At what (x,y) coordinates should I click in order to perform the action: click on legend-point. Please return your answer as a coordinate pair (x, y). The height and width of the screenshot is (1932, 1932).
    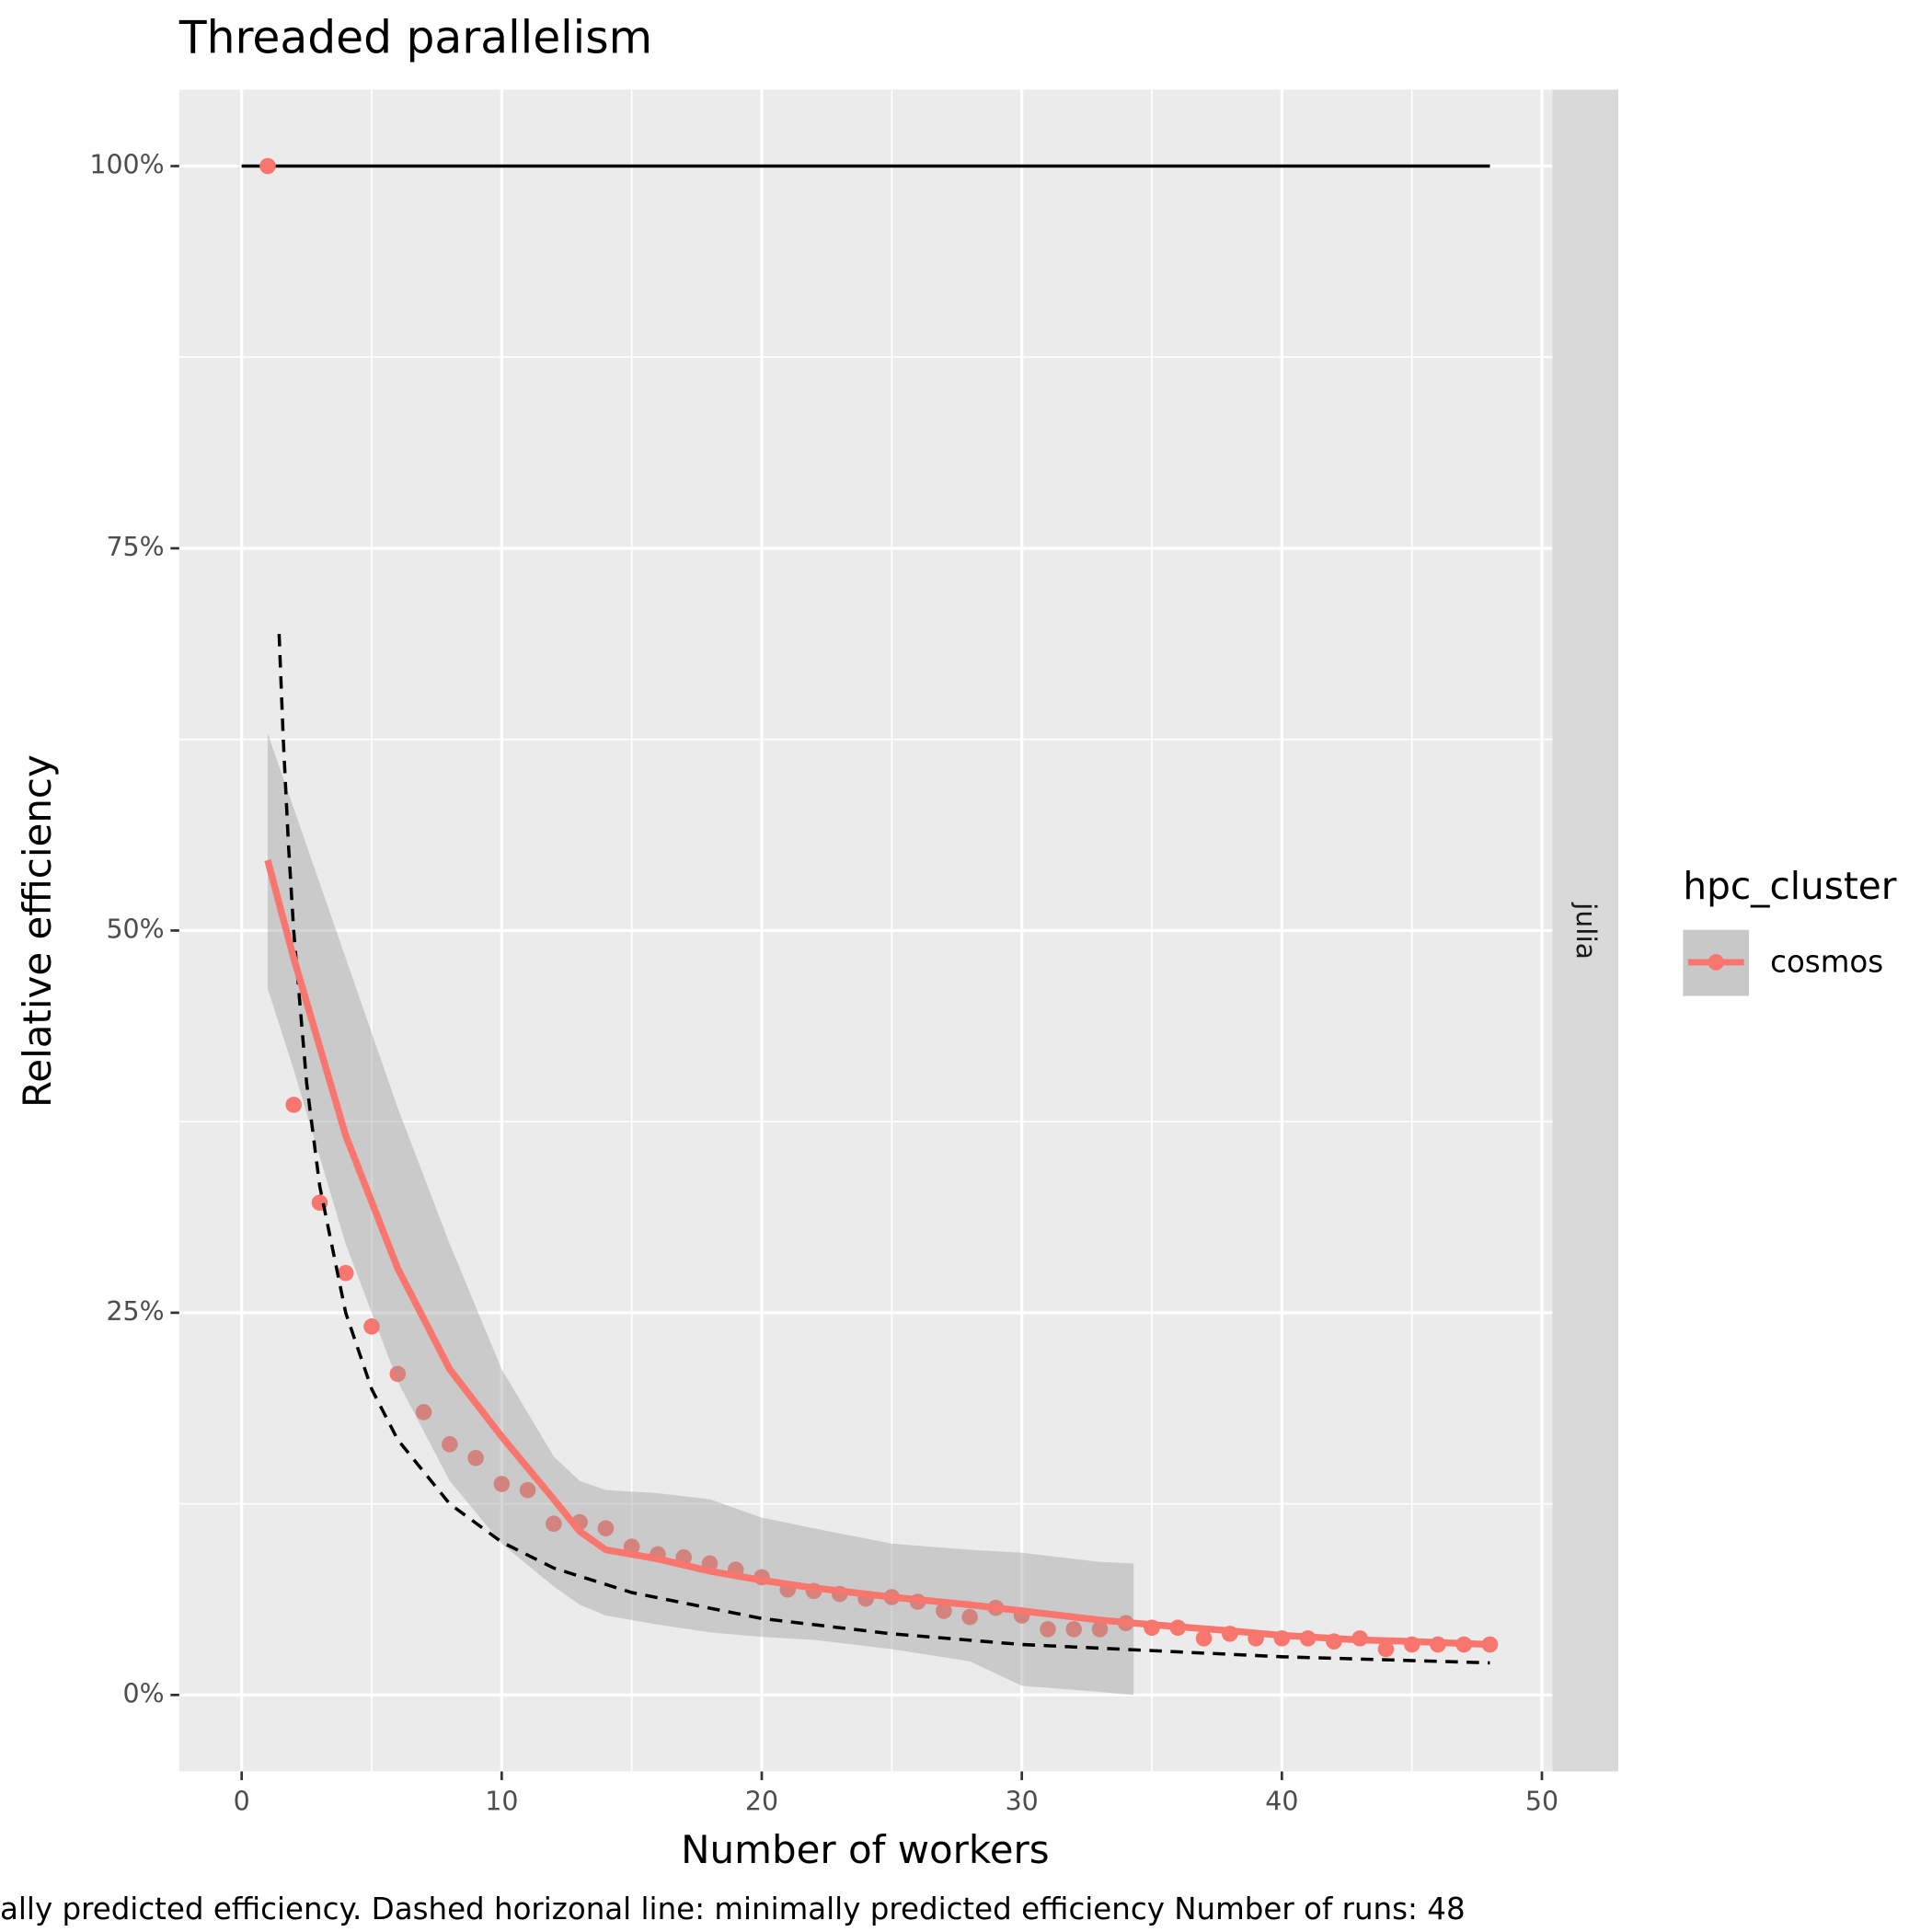
    Looking at the image, I should click on (1716, 962).